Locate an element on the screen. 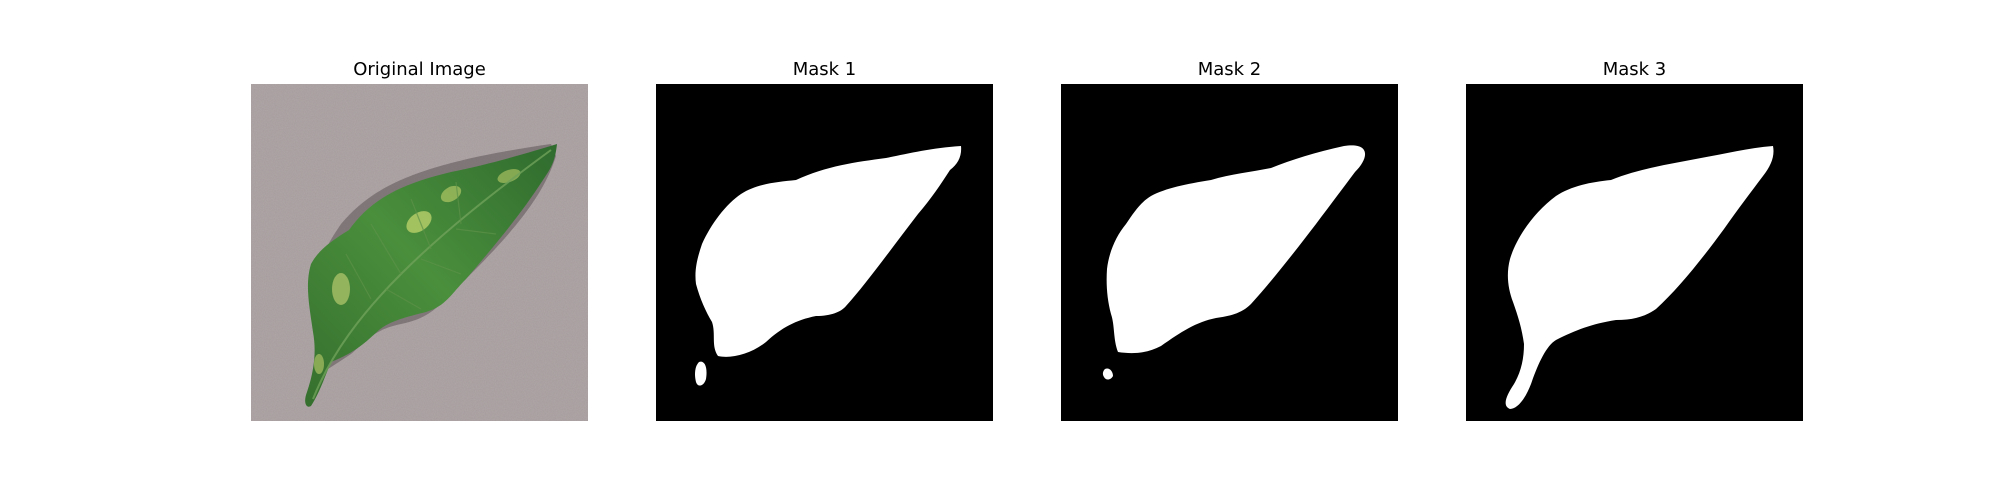 The image size is (2000, 500). mask-1-panel is located at coordinates (824, 252).